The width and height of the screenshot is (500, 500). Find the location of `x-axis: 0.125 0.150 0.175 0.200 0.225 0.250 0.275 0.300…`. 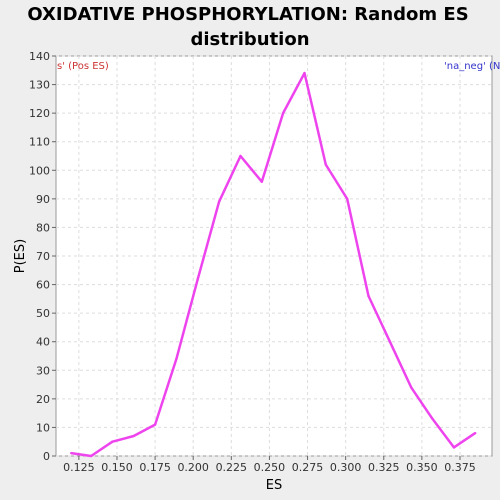

x-axis: 0.125 0.150 0.175 0.200 0.225 0.250 0.275 0.300… is located at coordinates (269, 465).